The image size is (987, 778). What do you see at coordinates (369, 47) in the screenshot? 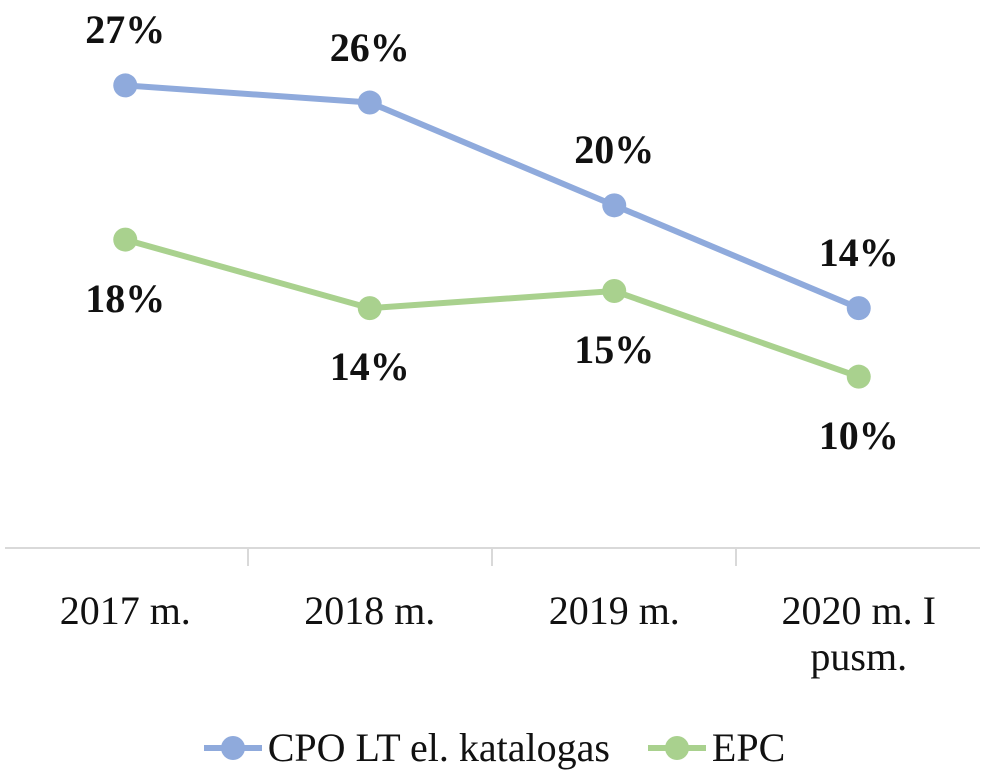
I see `data-label: 26%` at bounding box center [369, 47].